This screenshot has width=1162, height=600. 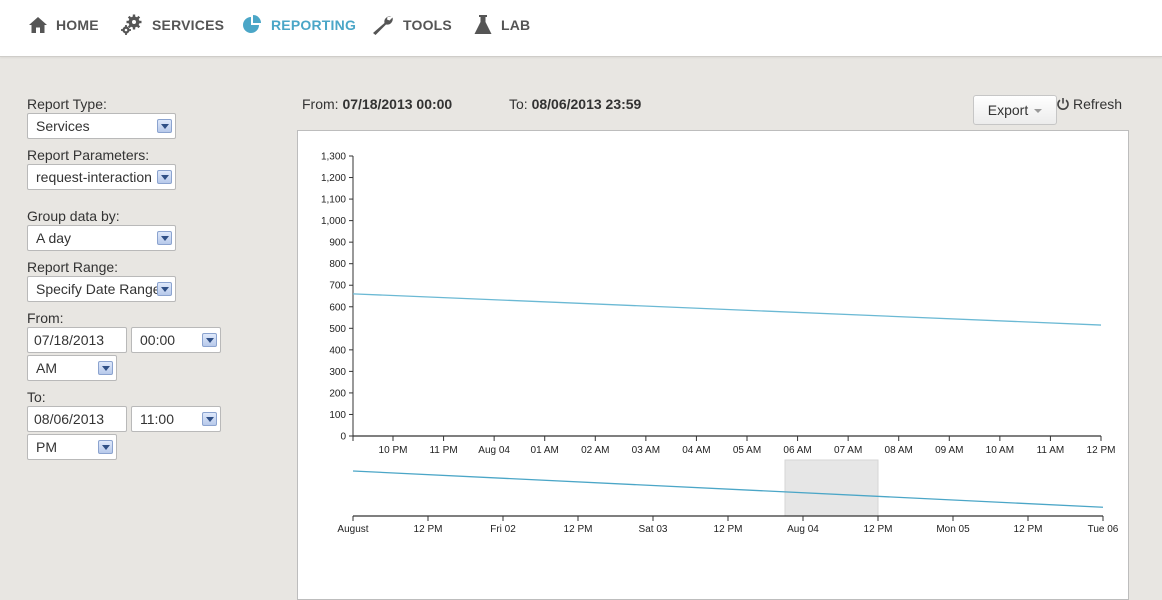 What do you see at coordinates (343, 437) in the screenshot?
I see `y-tick-label: 0` at bounding box center [343, 437].